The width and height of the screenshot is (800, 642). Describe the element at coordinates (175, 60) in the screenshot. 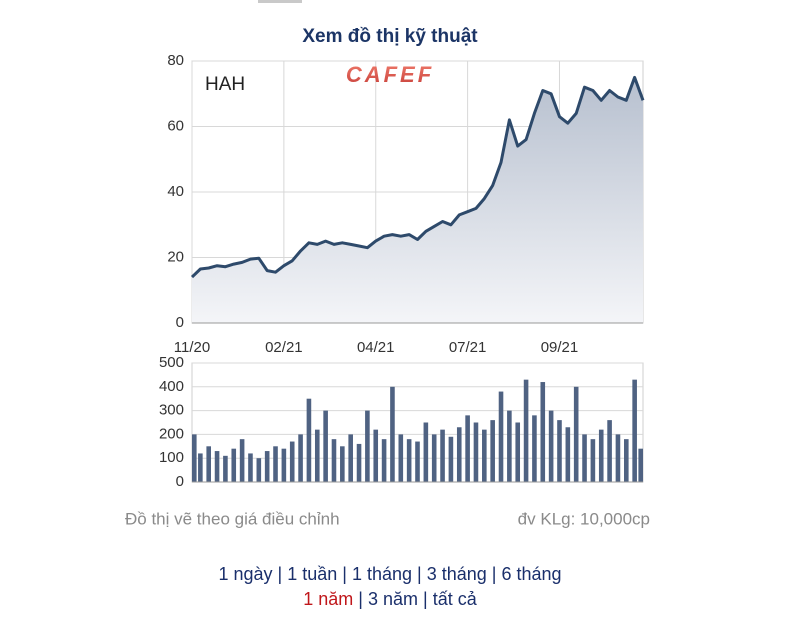

I see `y-tick-label: 80` at that location.